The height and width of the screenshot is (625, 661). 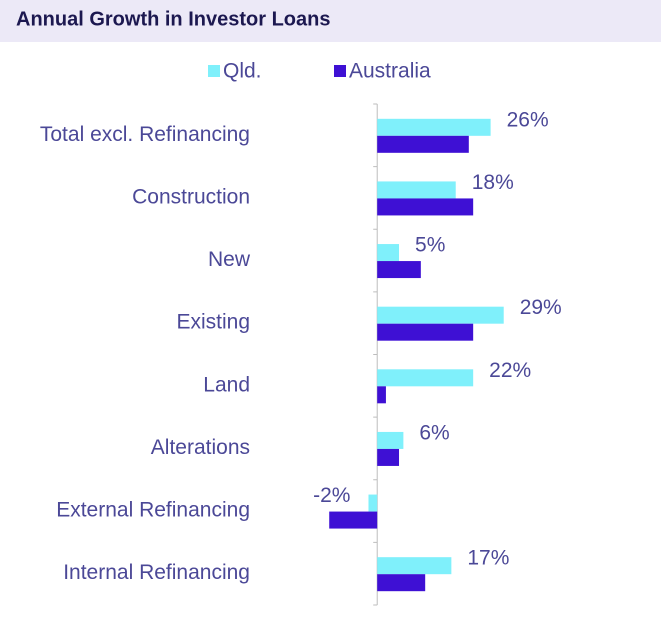 What do you see at coordinates (200, 447) in the screenshot?
I see `category-label: Alterations` at bounding box center [200, 447].